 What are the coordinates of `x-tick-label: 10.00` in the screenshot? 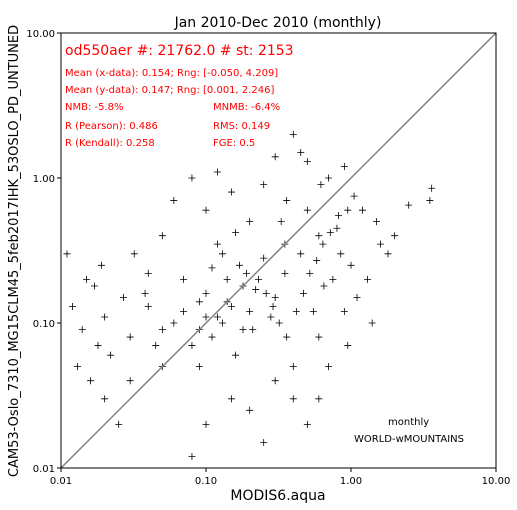 It's located at (496, 481).